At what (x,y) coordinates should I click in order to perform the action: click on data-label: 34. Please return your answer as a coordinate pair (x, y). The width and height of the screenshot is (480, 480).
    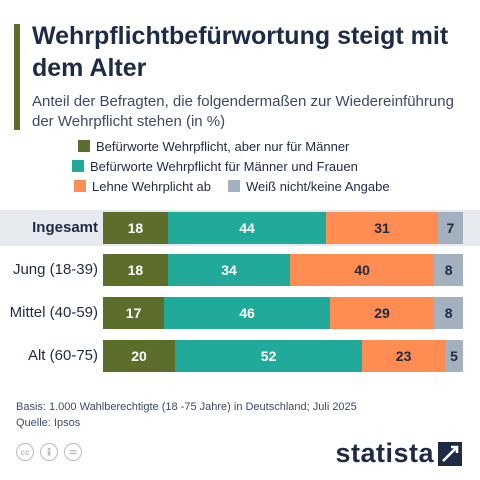
    Looking at the image, I should click on (229, 270).